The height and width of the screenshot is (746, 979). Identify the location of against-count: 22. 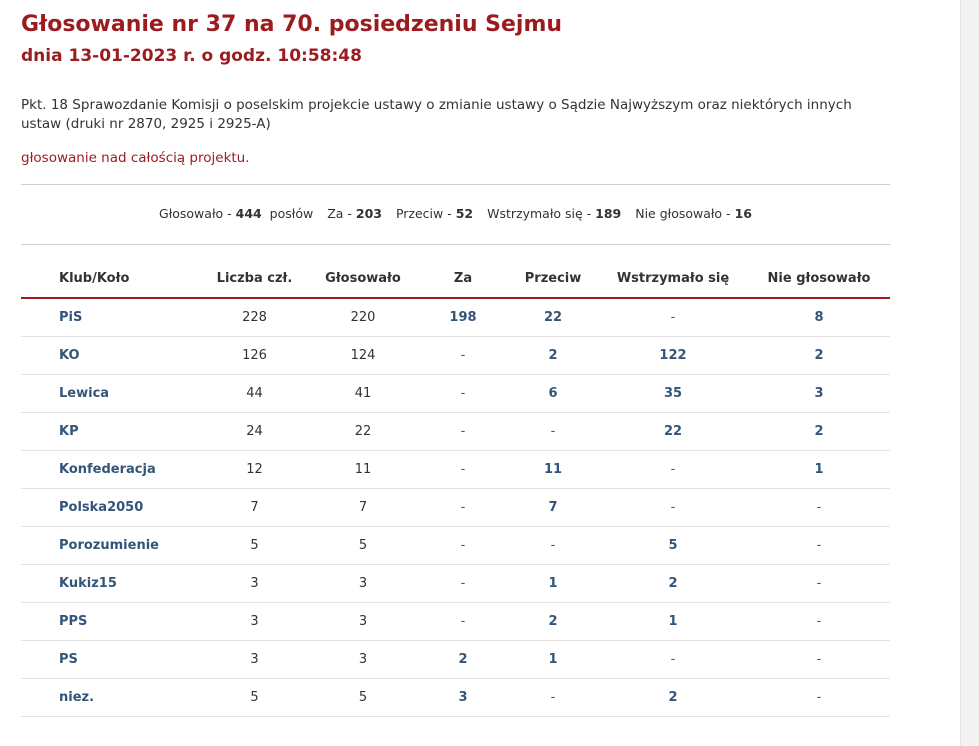
(553, 317).